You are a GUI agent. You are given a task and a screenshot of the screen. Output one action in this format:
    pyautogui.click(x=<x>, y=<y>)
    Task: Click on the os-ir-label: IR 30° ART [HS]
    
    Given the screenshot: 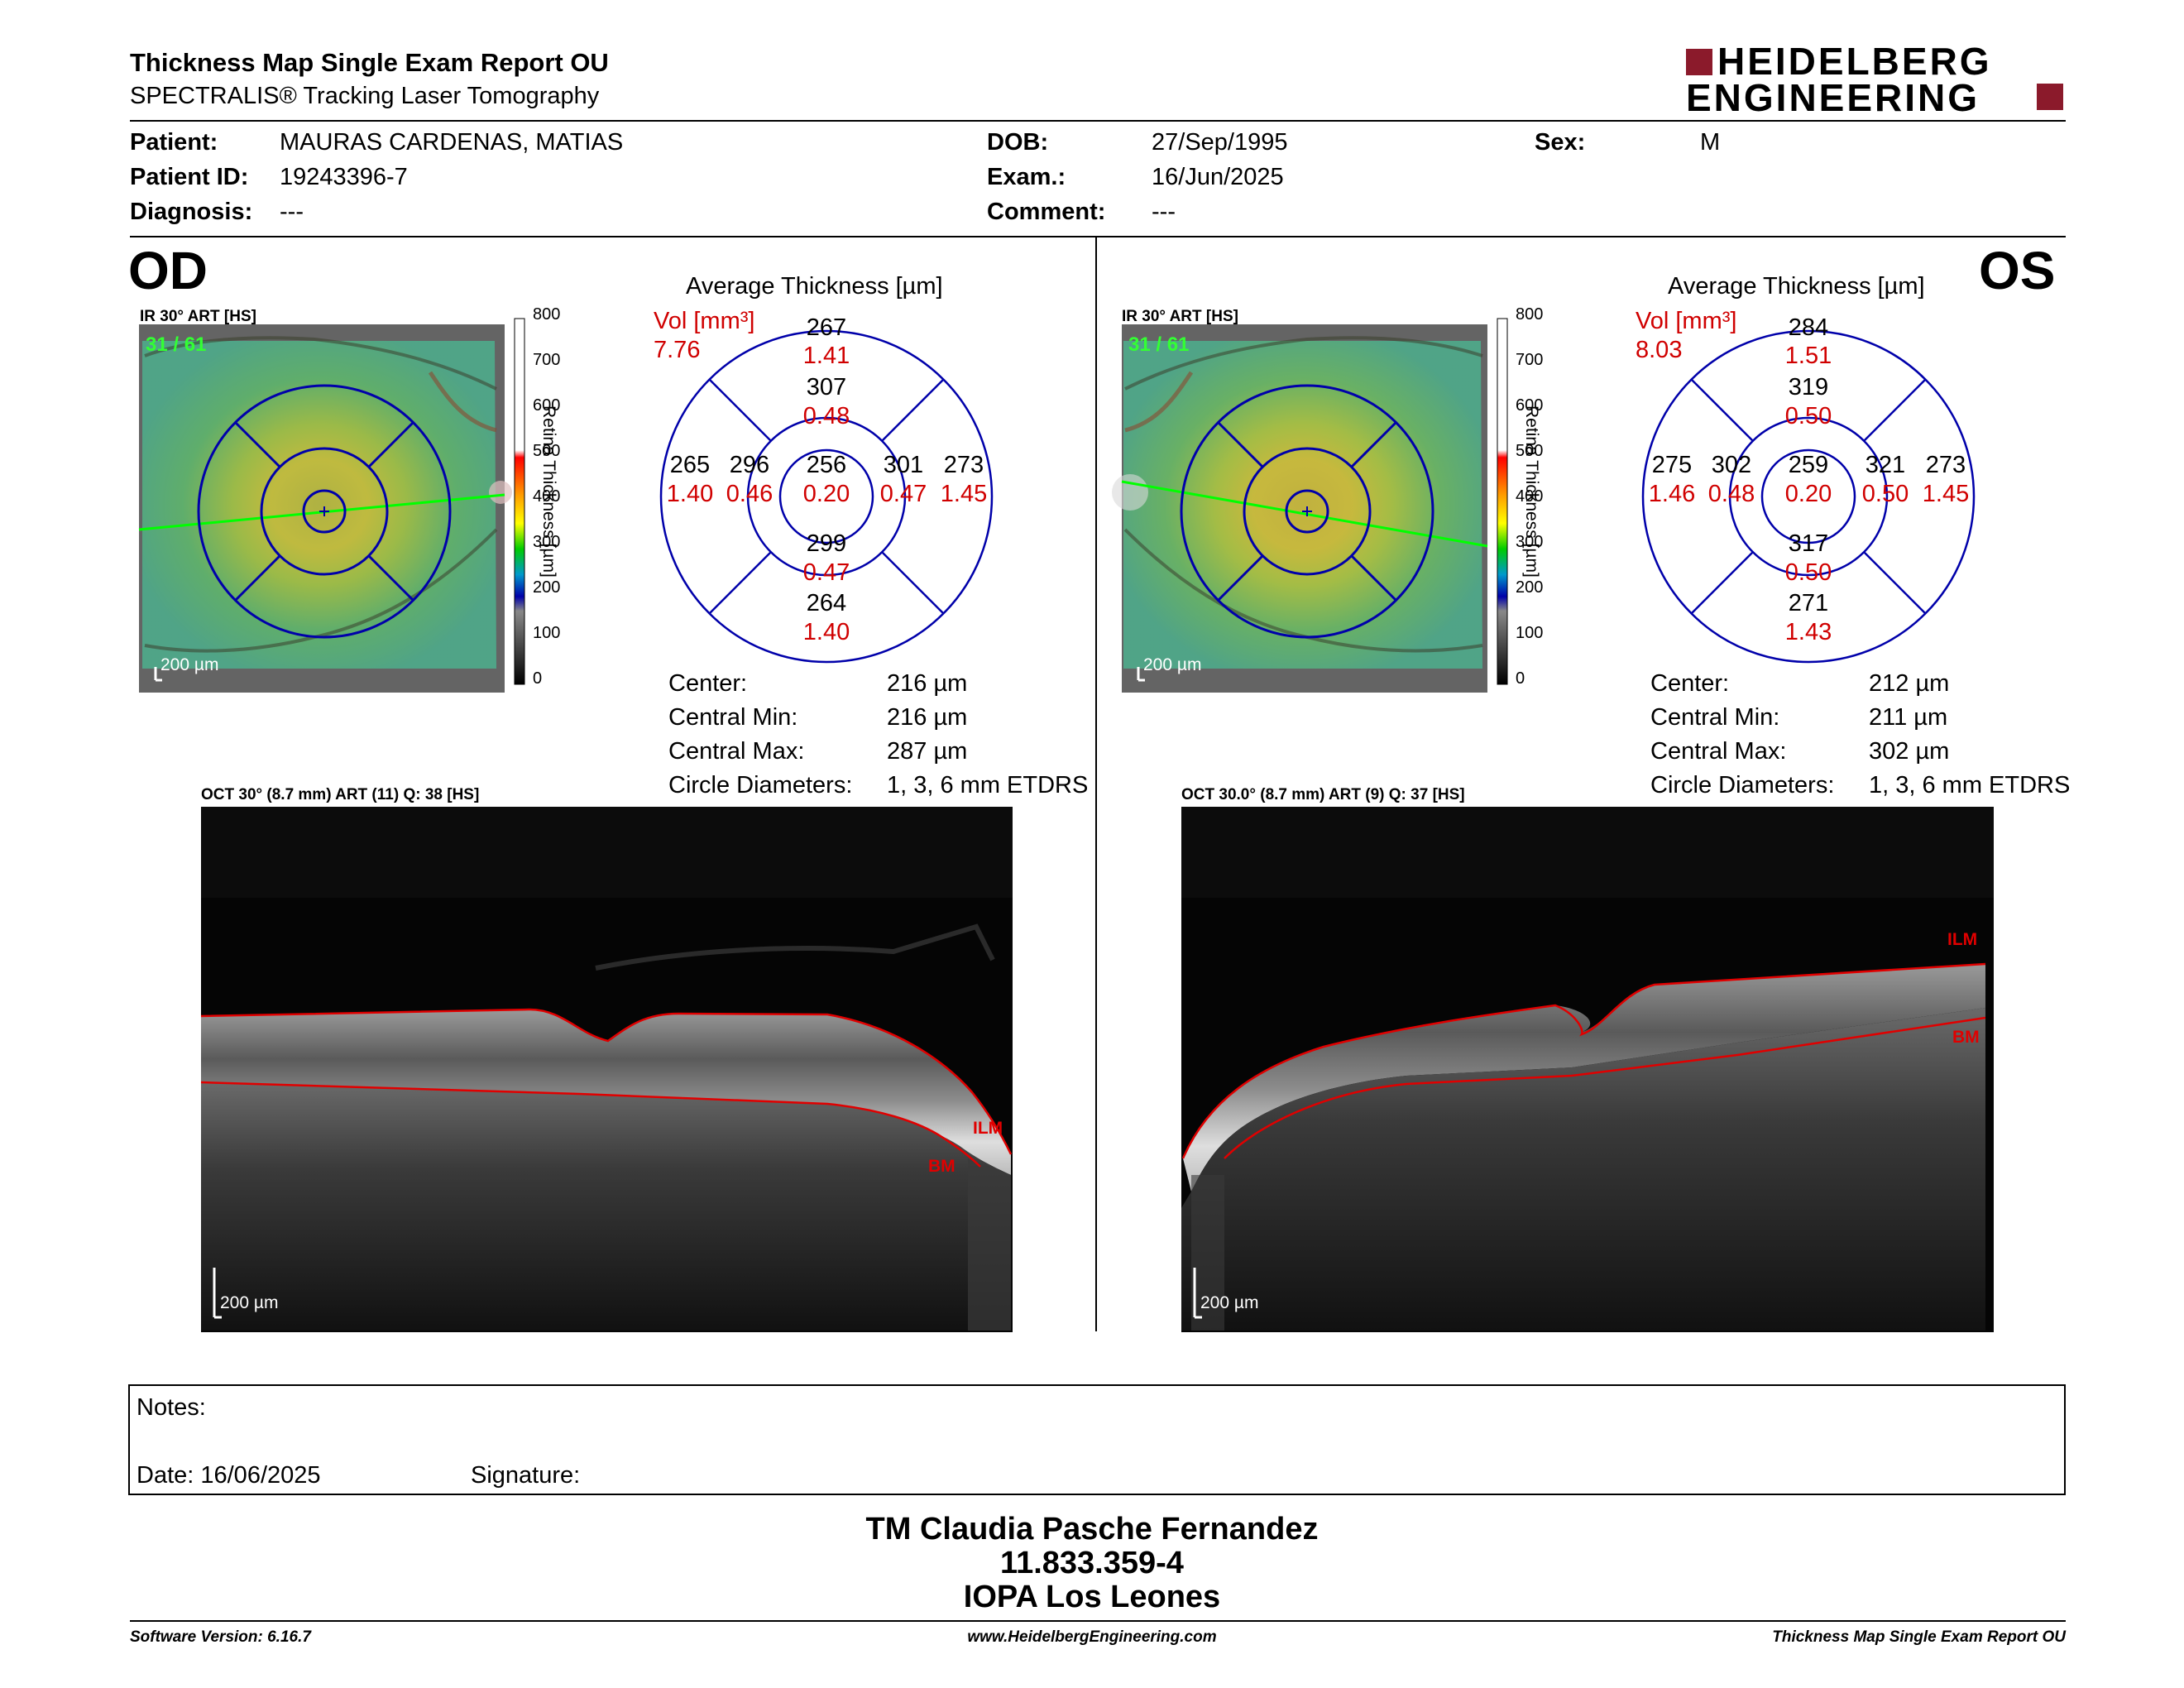 What is the action you would take?
    pyautogui.click(x=1180, y=316)
    